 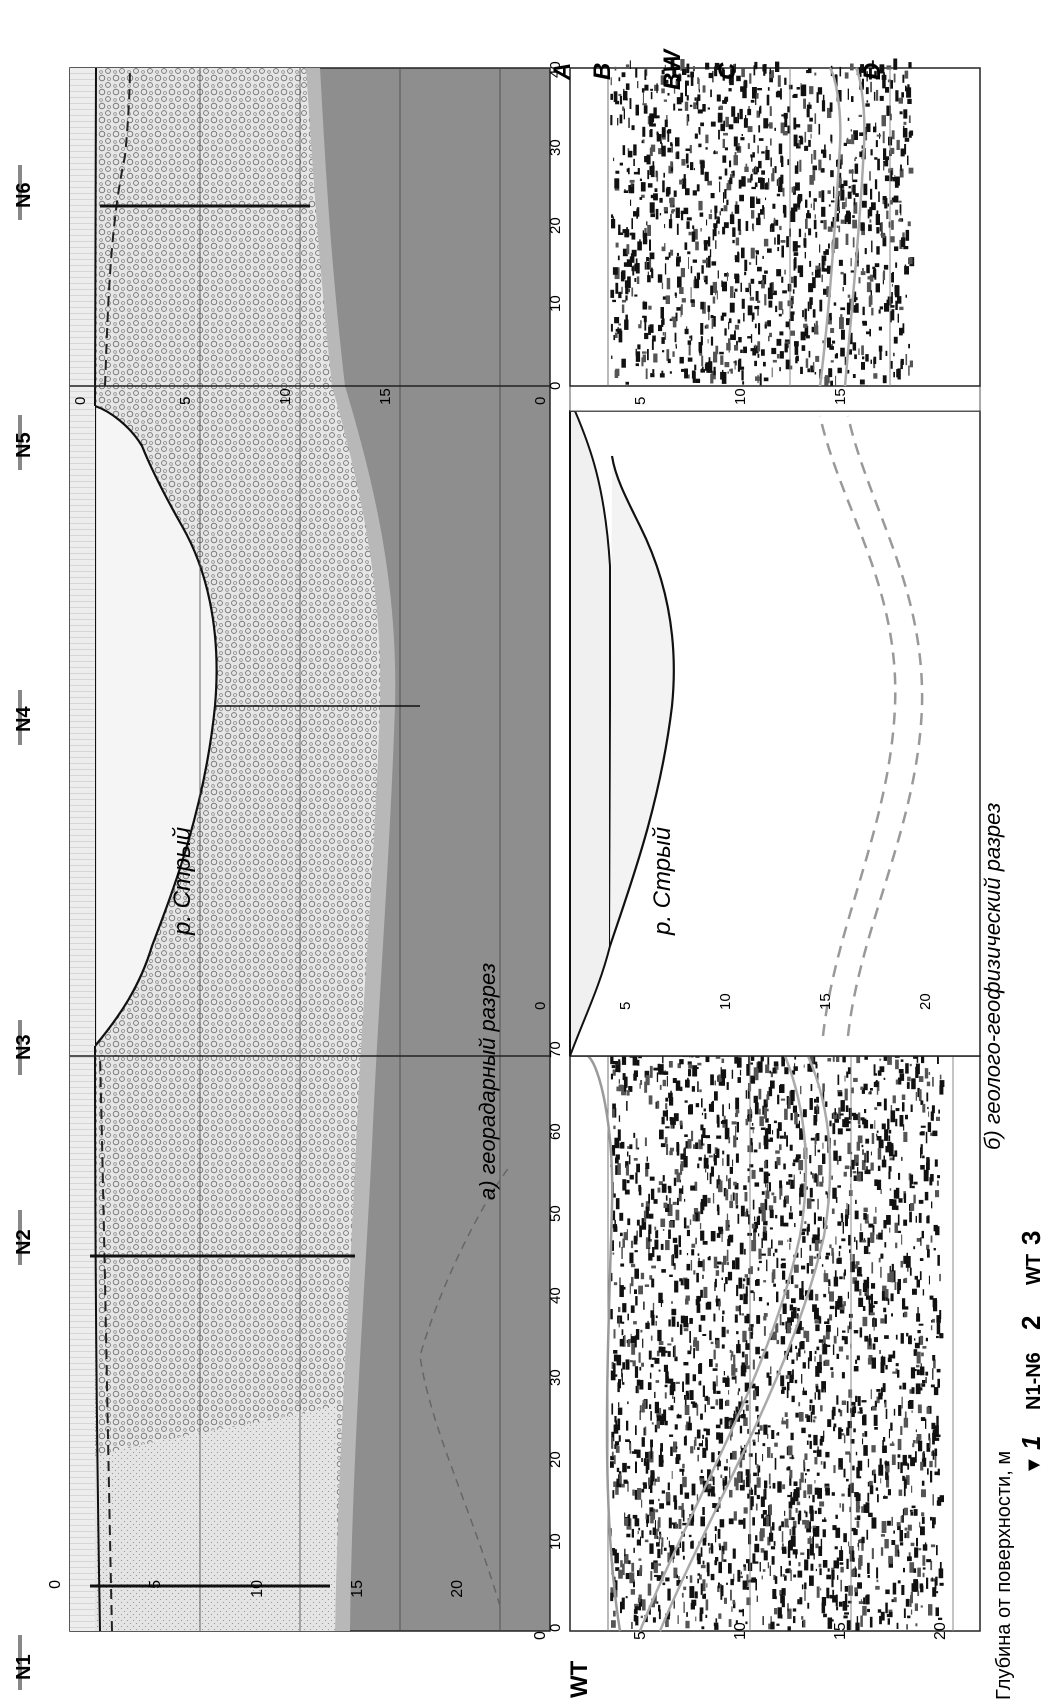 I want to click on legend-item-3-number: 3, so click(x=1031, y=1238).